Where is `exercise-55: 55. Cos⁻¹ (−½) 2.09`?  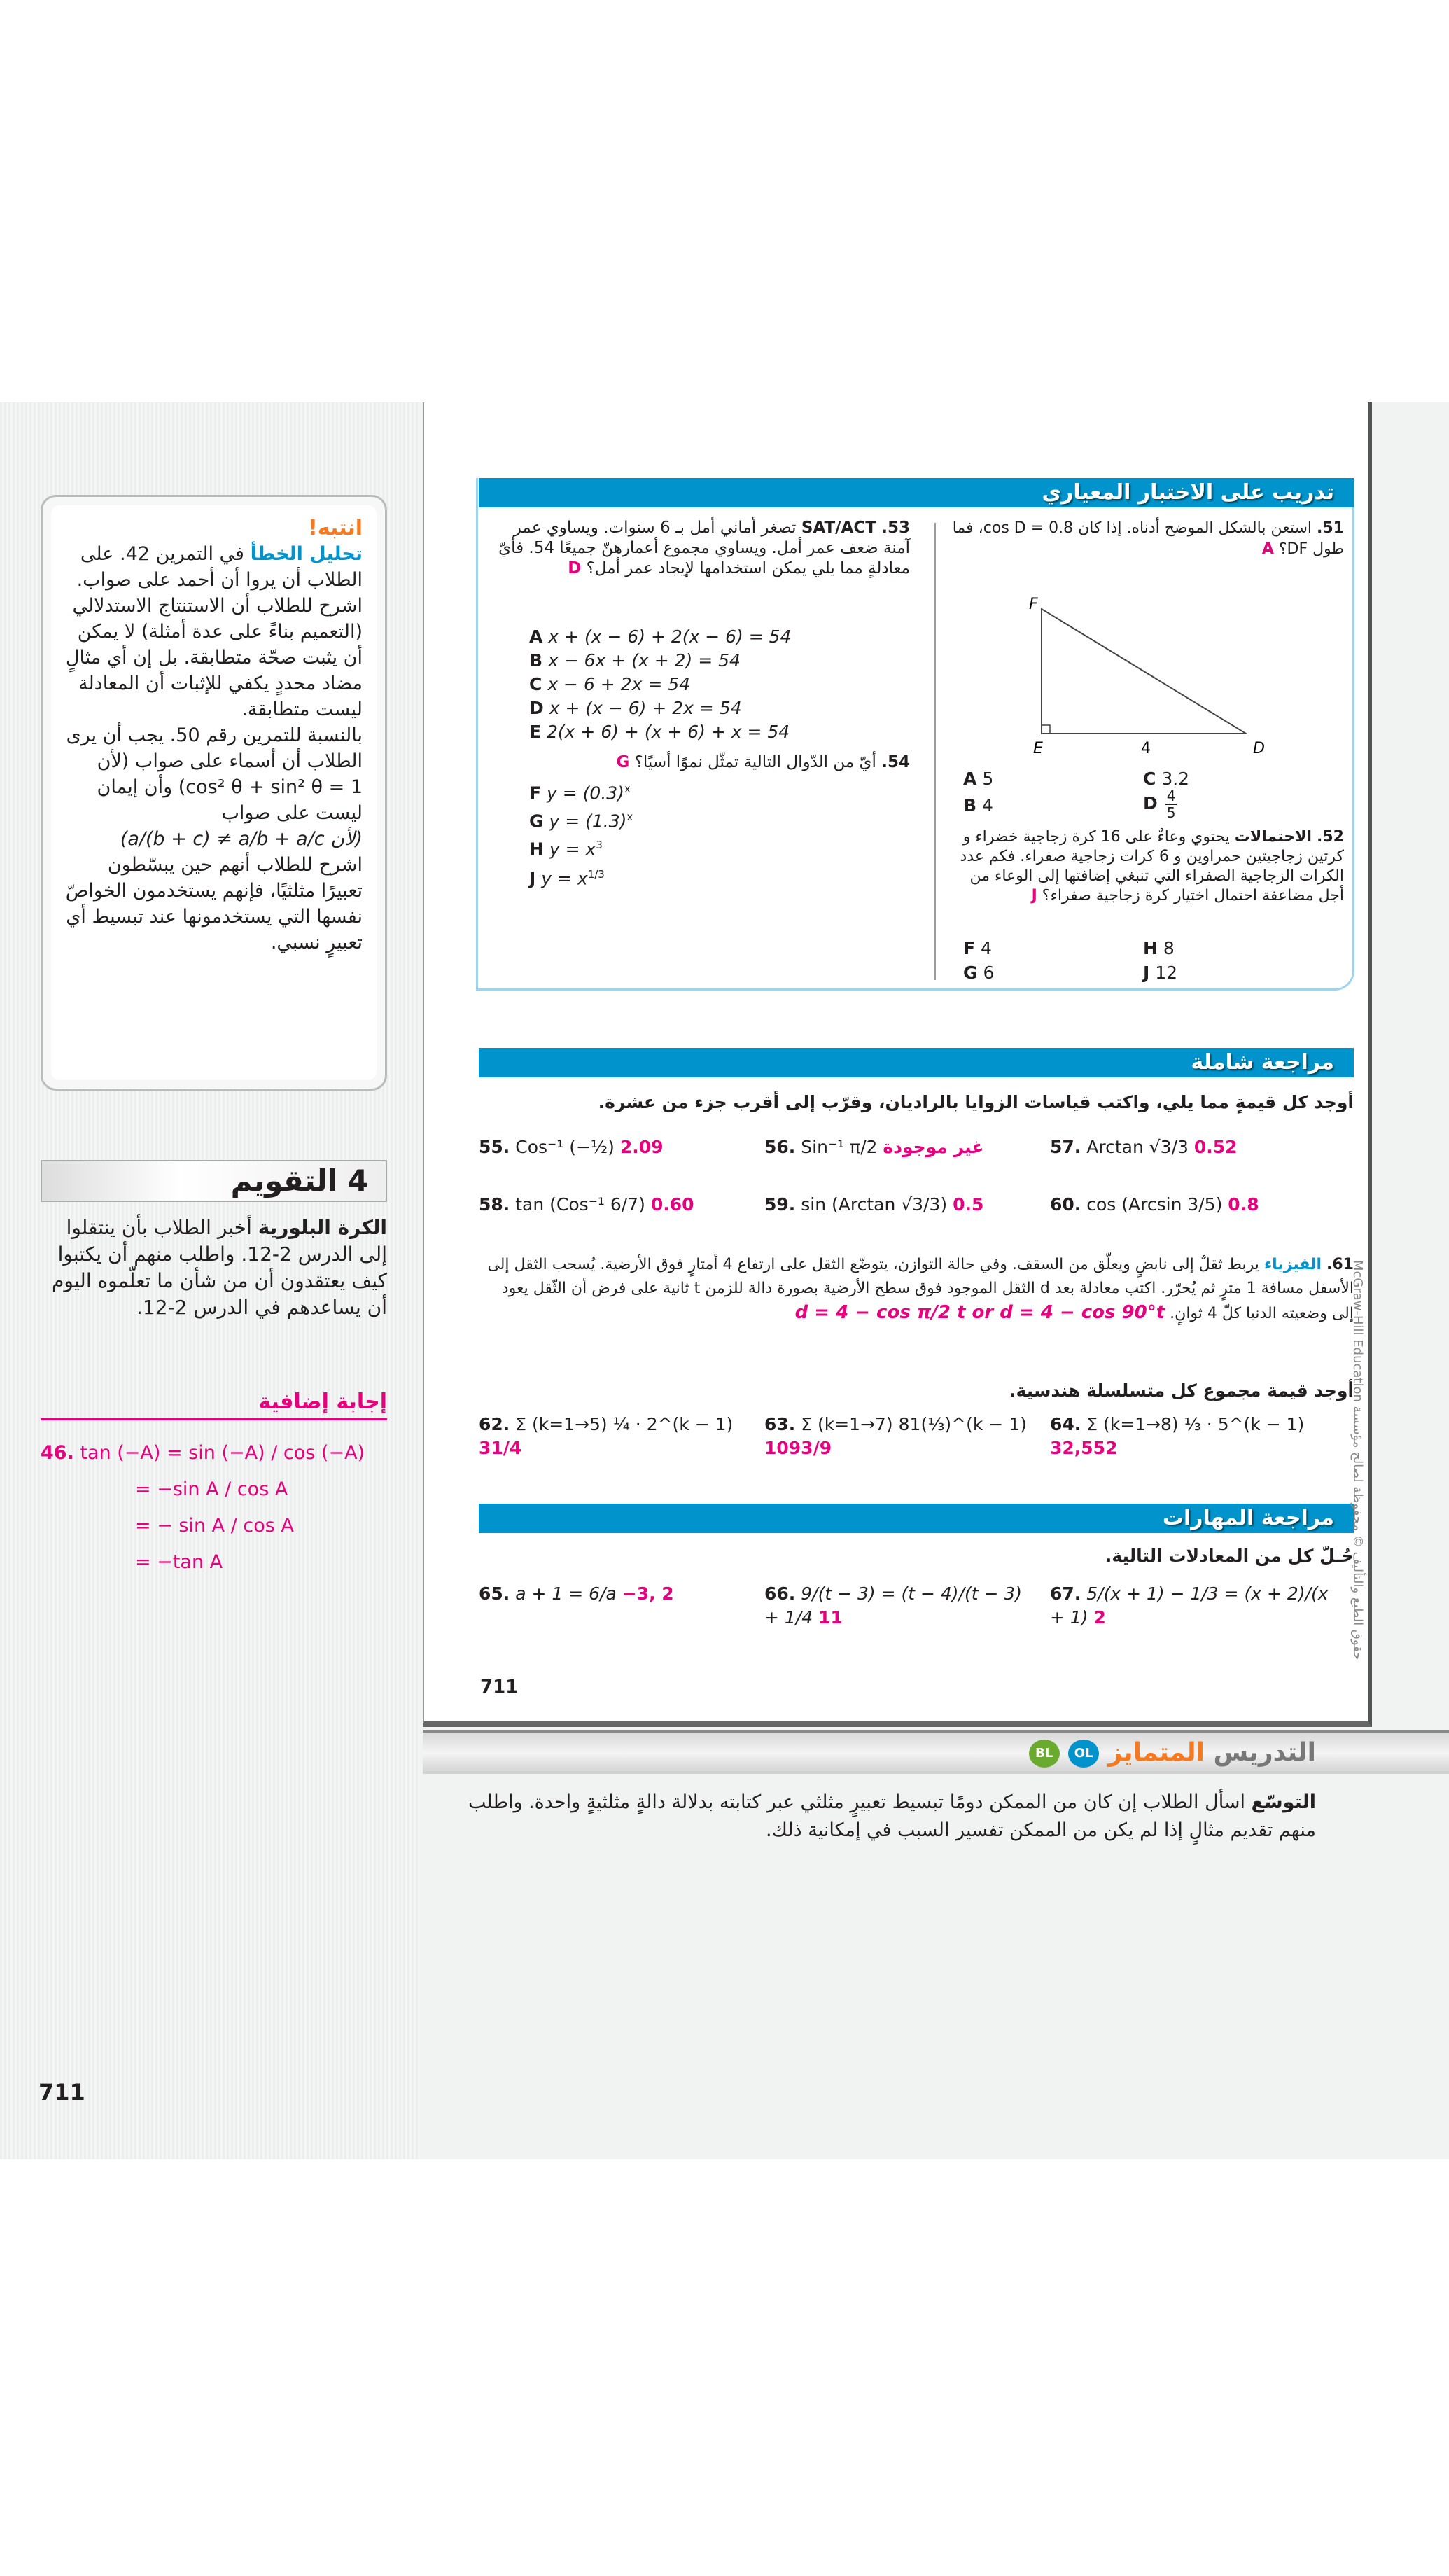
exercise-55: 55. Cos⁻¹ (−½) 2.09 is located at coordinates (571, 1147).